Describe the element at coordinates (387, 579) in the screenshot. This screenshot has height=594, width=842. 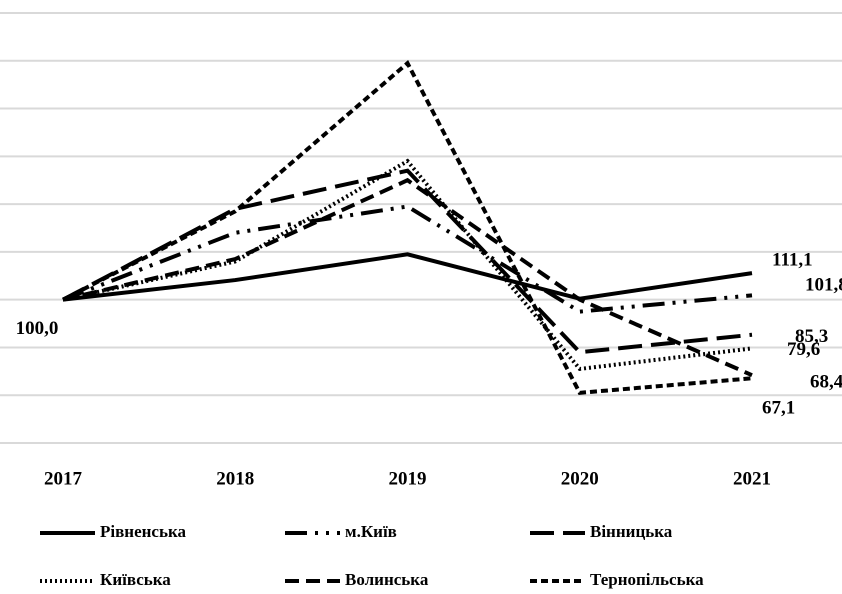
I see `legend-label: Волинська` at that location.